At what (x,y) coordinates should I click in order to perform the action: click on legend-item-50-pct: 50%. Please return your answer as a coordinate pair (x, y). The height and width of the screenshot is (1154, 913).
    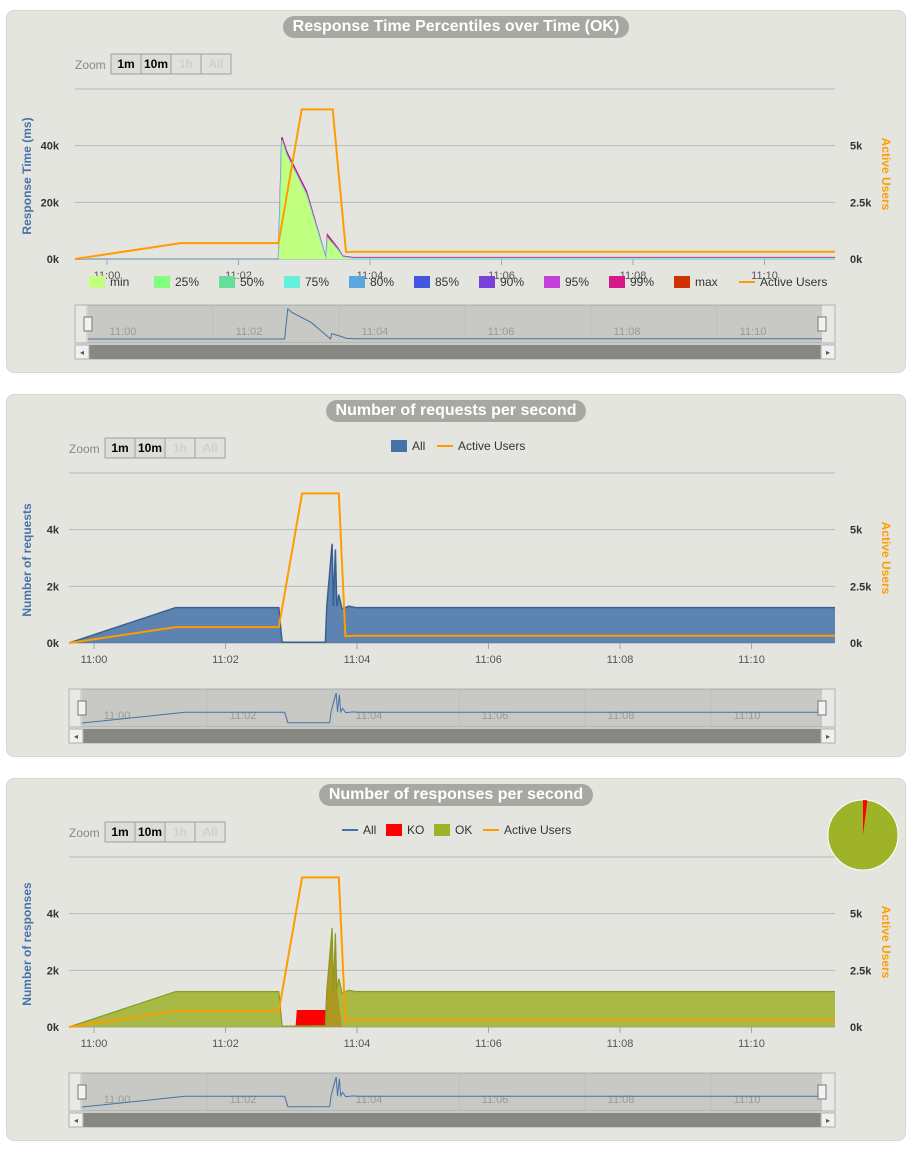
    Looking at the image, I should click on (241, 282).